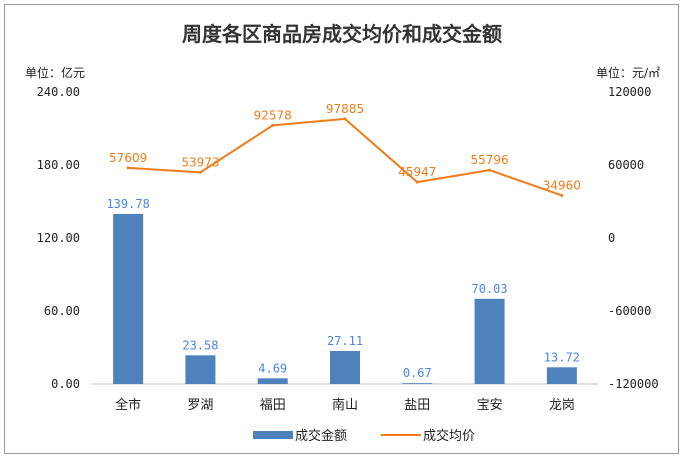 This screenshot has width=685, height=460. What do you see at coordinates (200, 162) in the screenshot?
I see `line-data-label: 53973` at bounding box center [200, 162].